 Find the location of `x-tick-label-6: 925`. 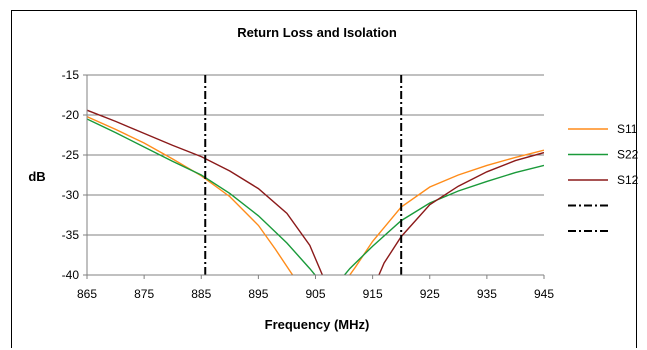

x-tick-label-6: 925 is located at coordinates (430, 294).